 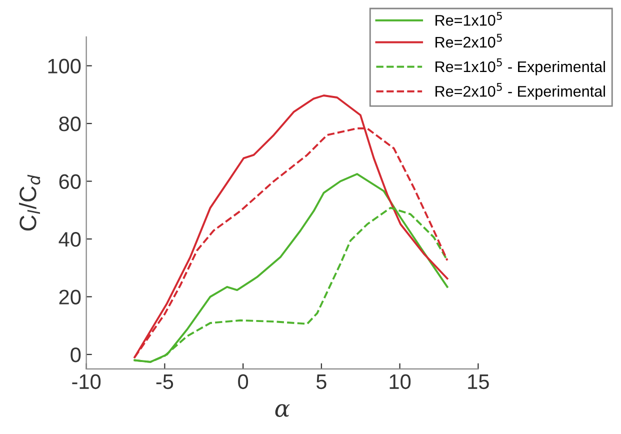 What do you see at coordinates (478, 382) in the screenshot?
I see `x-tick-label: 15` at bounding box center [478, 382].